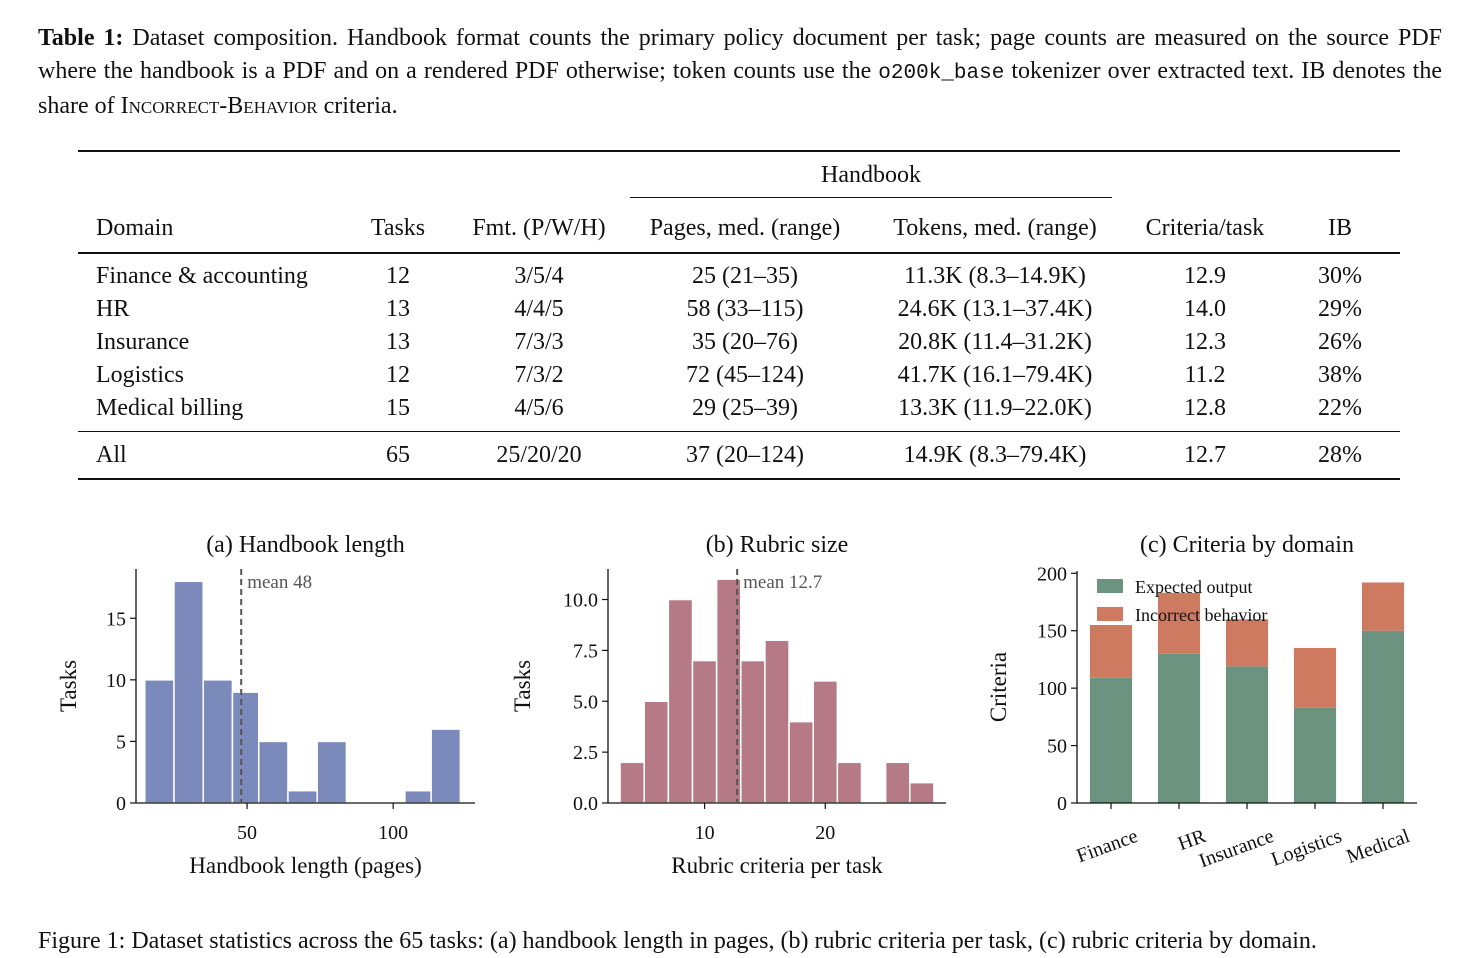 This screenshot has width=1478, height=958. I want to click on legend-label: Incorrect behavior, so click(1201, 615).